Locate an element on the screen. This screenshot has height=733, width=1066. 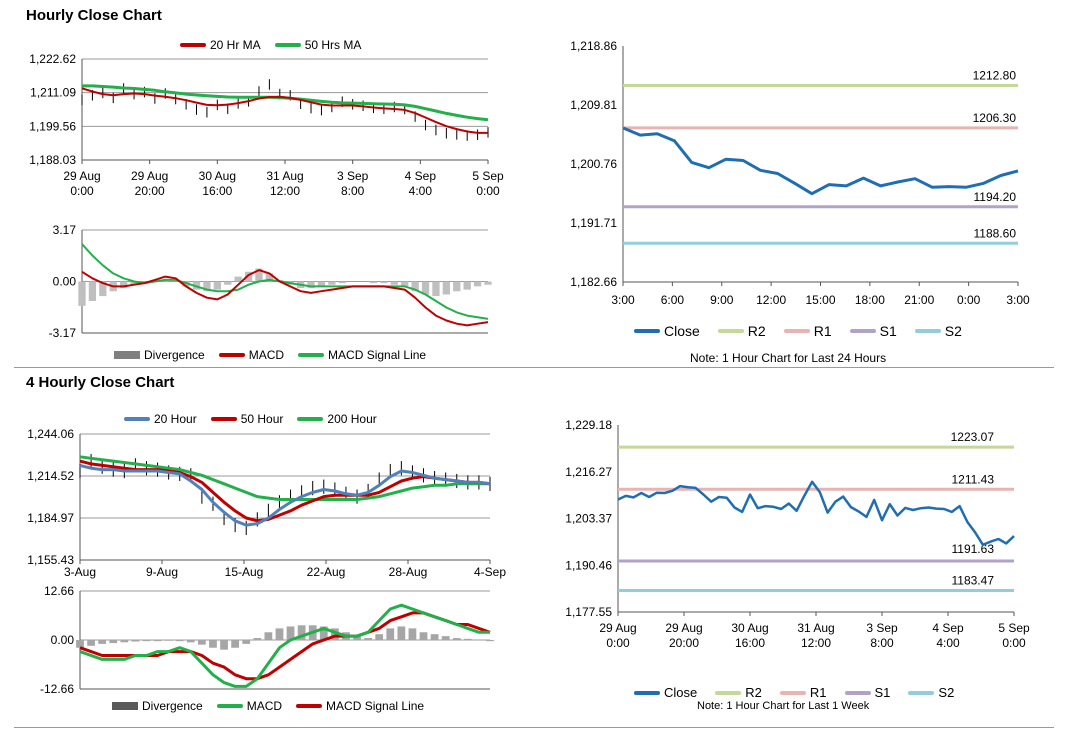
y-tick-label: 1,211.09 is located at coordinates (53, 93).